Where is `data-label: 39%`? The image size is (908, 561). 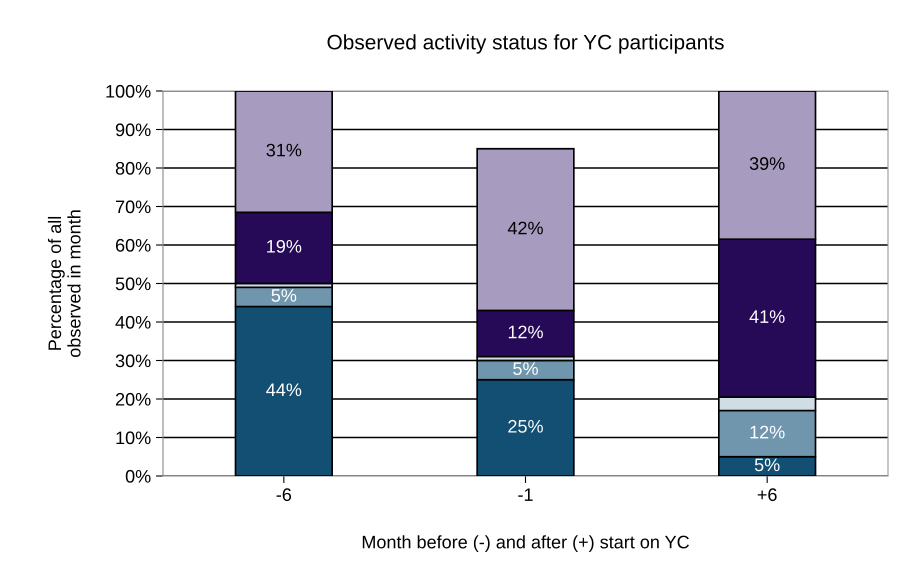 data-label: 39% is located at coordinates (767, 163).